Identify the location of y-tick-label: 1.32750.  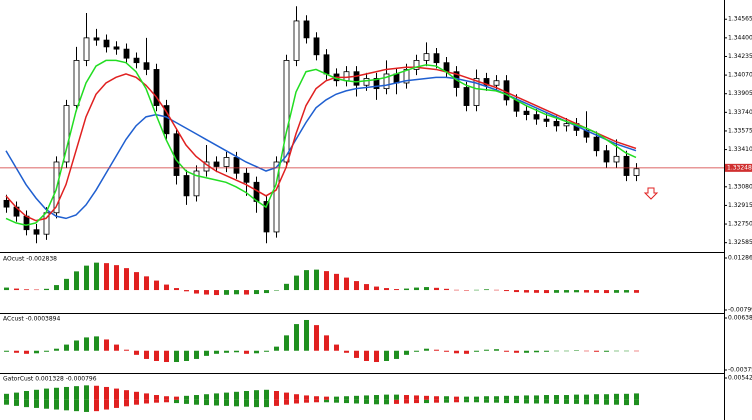
(740, 224).